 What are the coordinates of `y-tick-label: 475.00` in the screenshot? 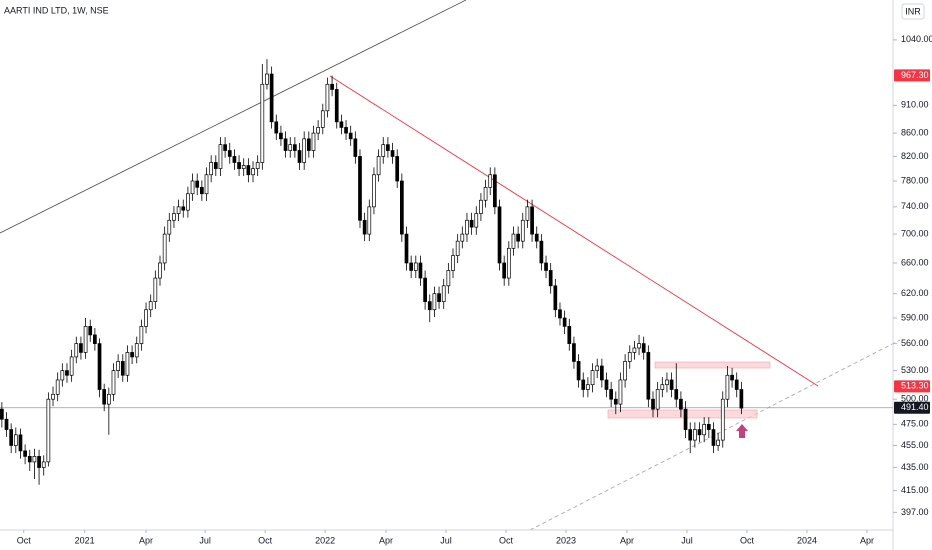 It's located at (915, 424).